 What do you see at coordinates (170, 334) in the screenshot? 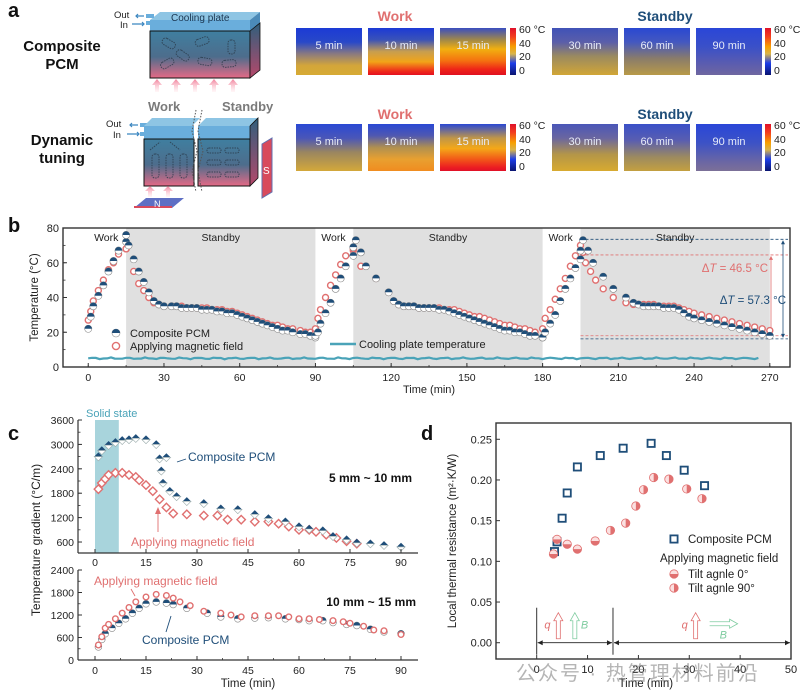
I see `legend-label-composite-pcm: Composite PCM` at bounding box center [170, 334].